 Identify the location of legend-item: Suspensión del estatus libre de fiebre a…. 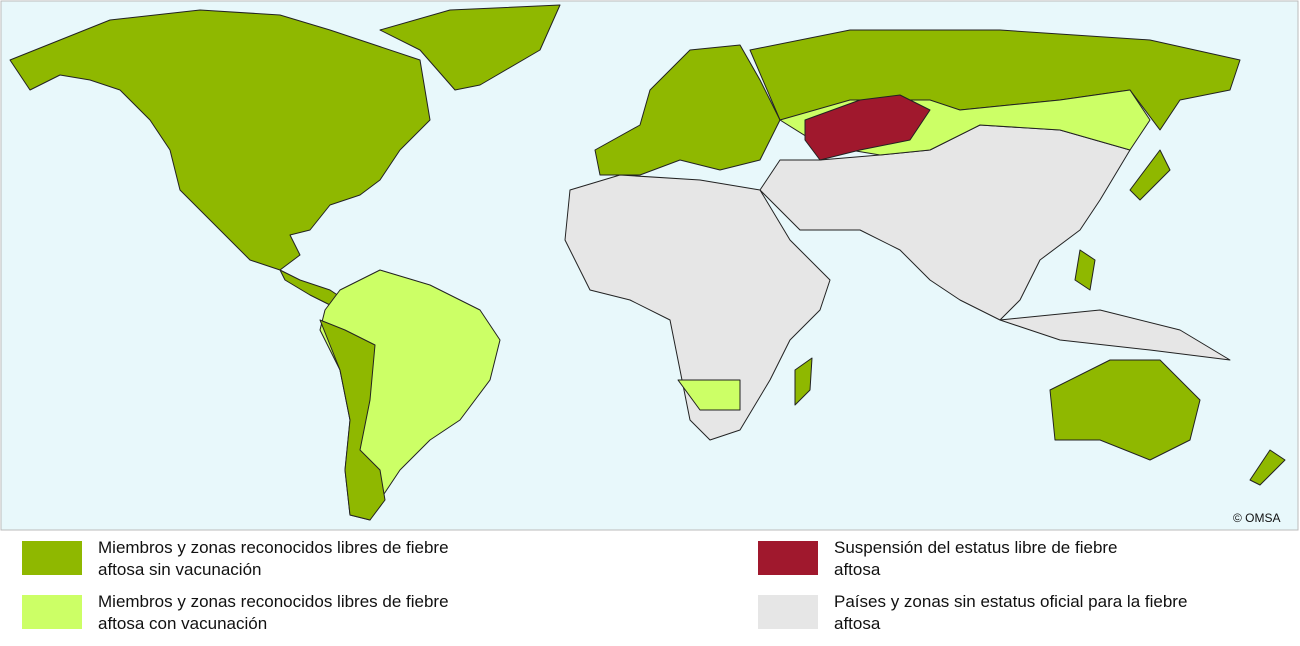
(956, 559).